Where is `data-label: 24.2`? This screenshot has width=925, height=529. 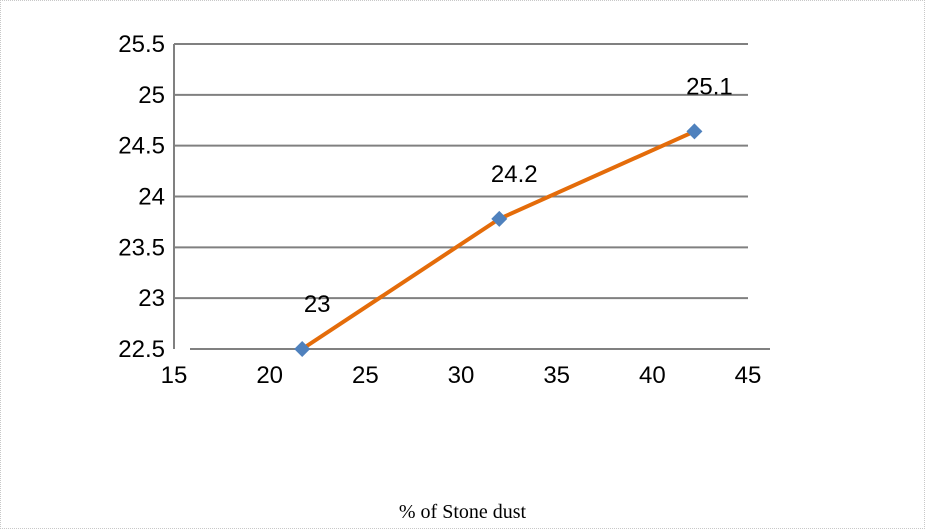
data-label: 24.2 is located at coordinates (514, 174).